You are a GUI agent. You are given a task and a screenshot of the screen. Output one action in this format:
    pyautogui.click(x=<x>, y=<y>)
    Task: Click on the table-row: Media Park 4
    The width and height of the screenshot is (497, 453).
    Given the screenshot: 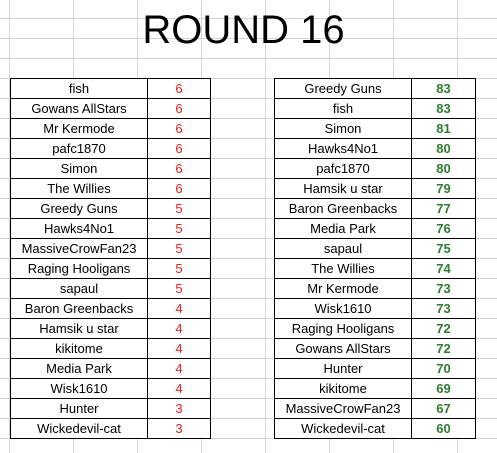 What is the action you would take?
    pyautogui.click(x=110, y=368)
    